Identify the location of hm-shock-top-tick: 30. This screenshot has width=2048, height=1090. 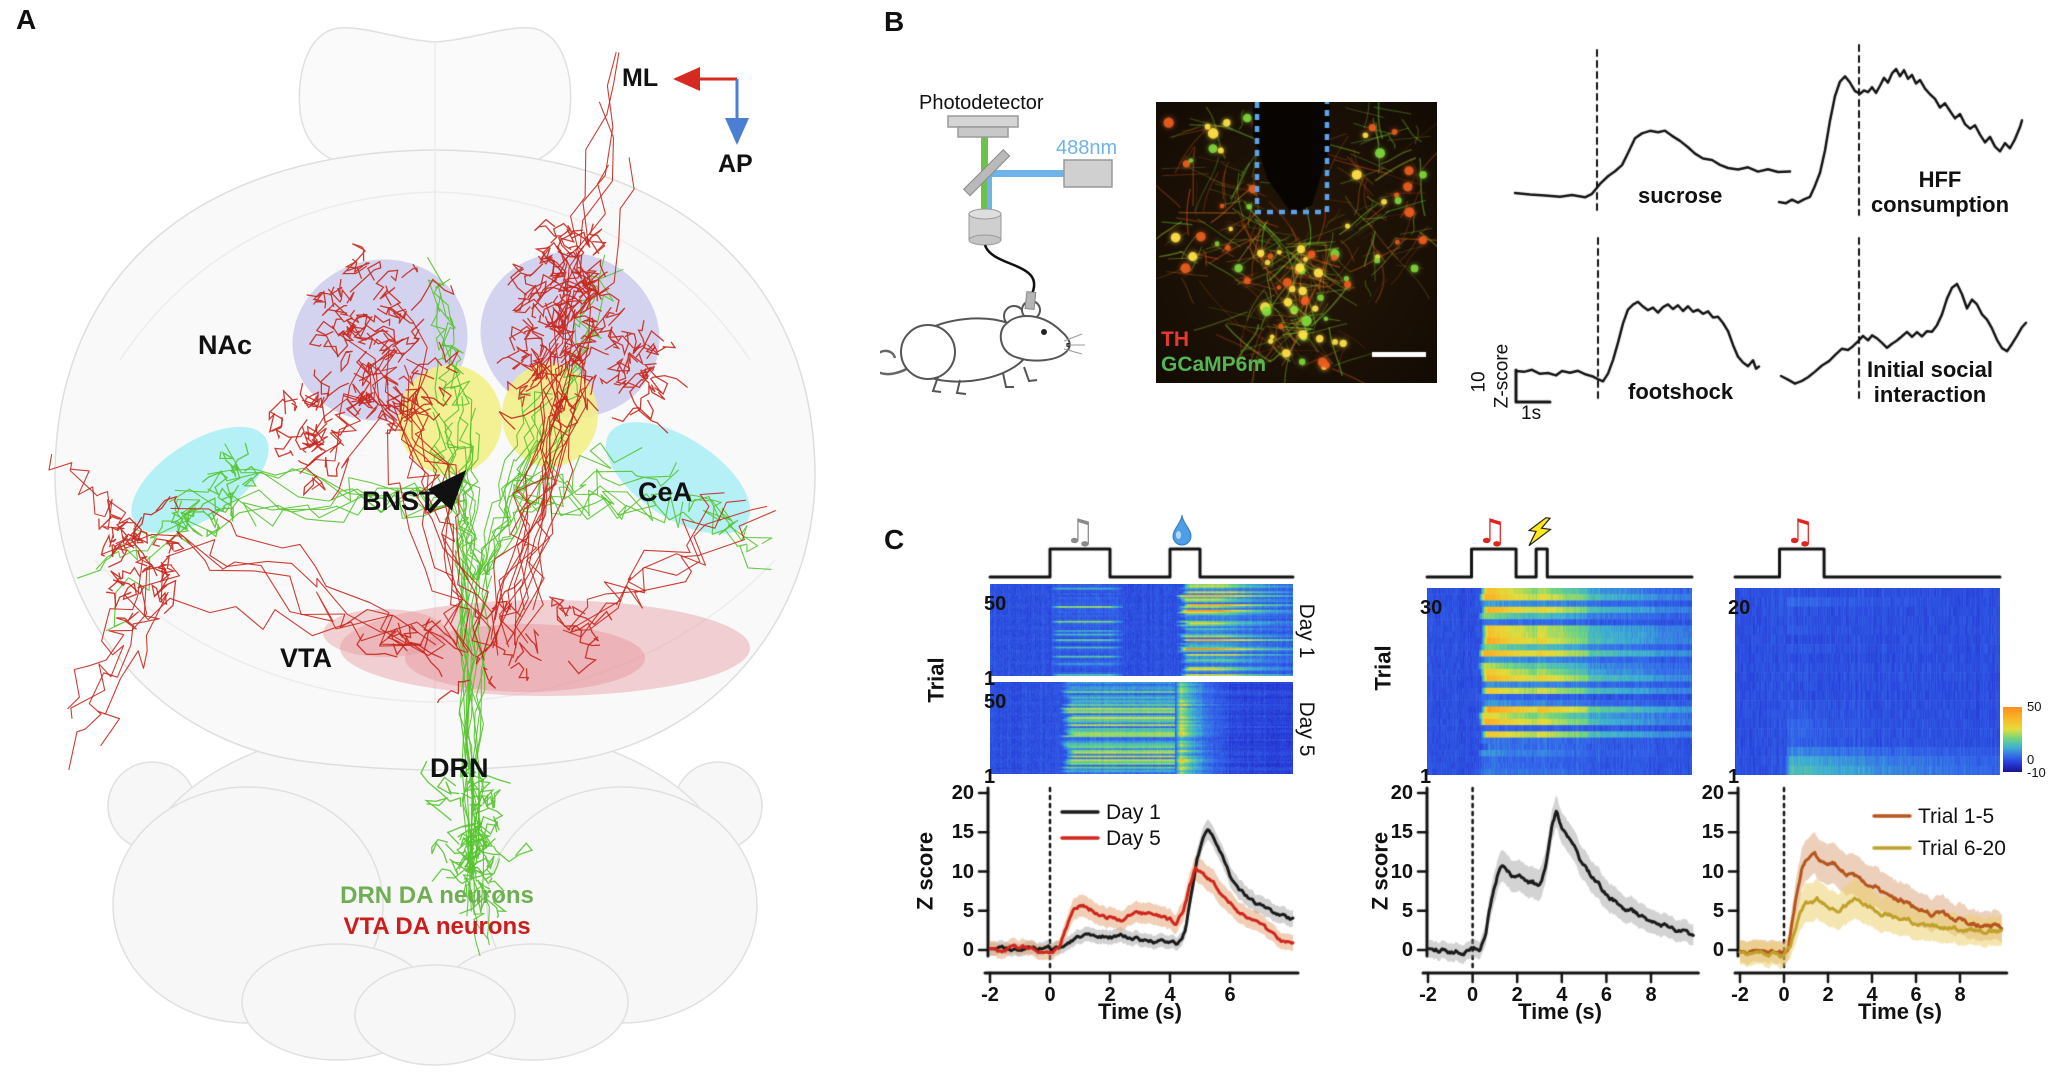
(1431, 608).